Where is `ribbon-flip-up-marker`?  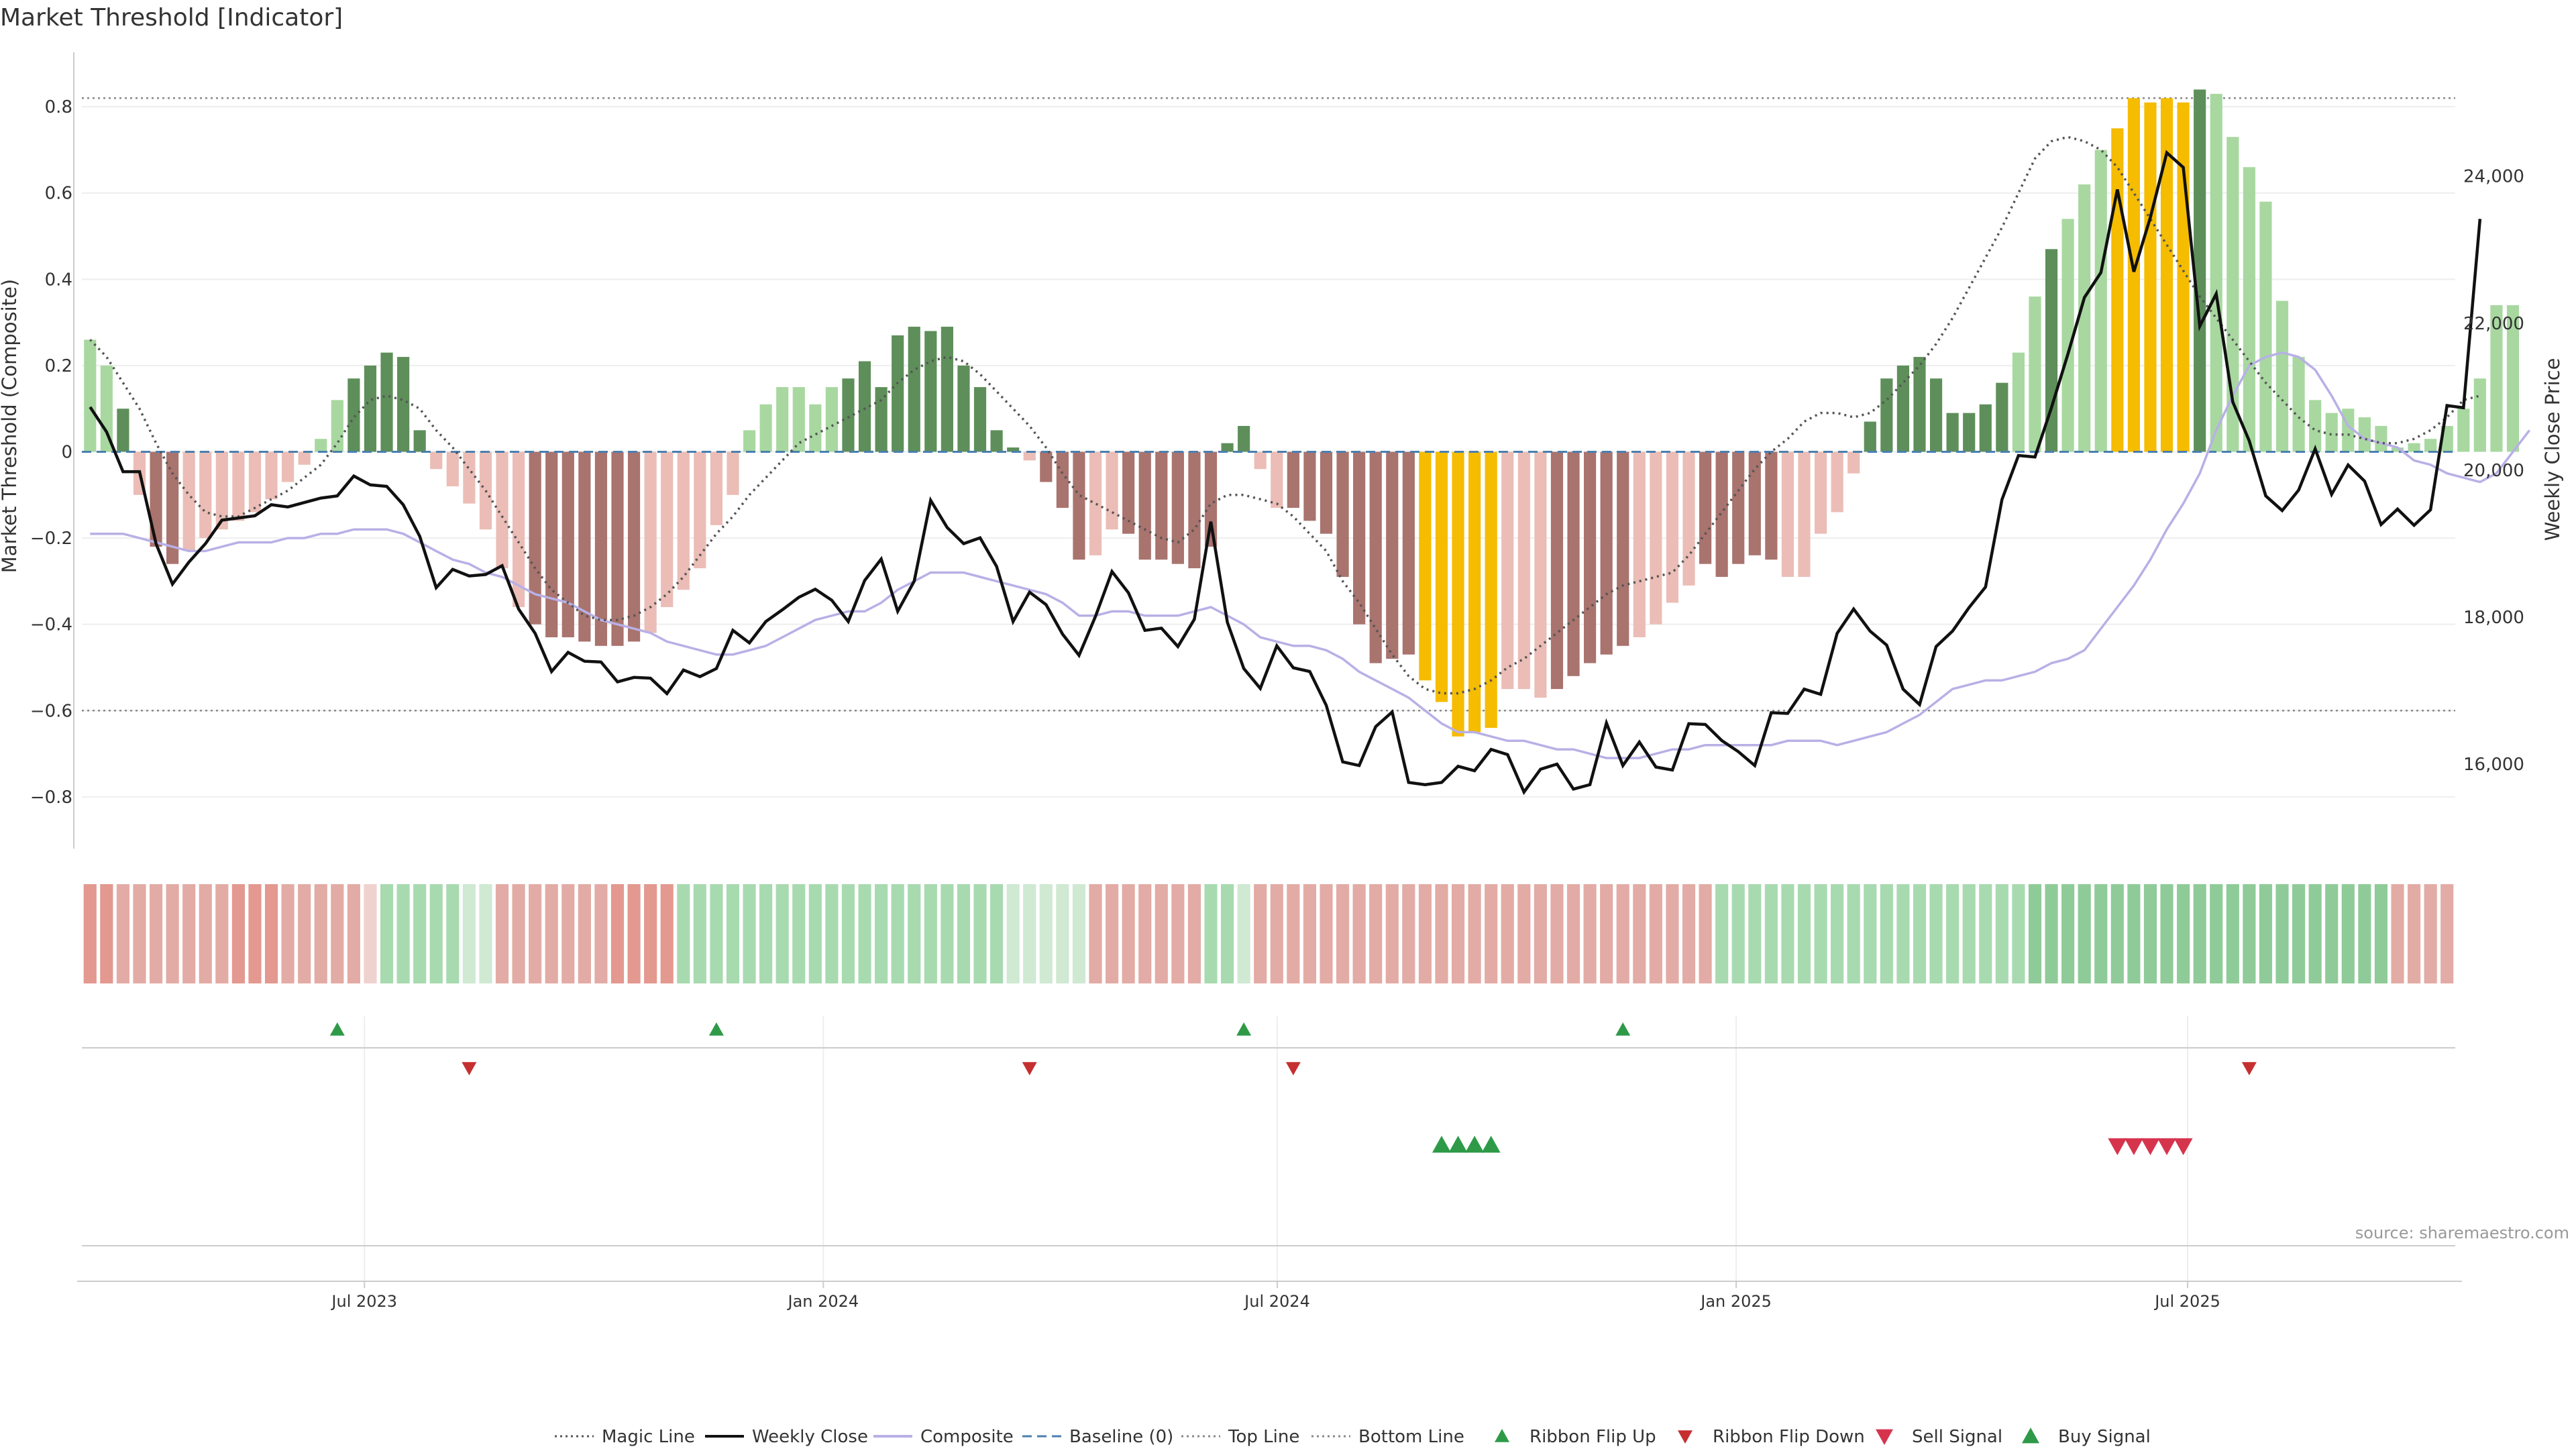 ribbon-flip-up-marker is located at coordinates (337, 1029).